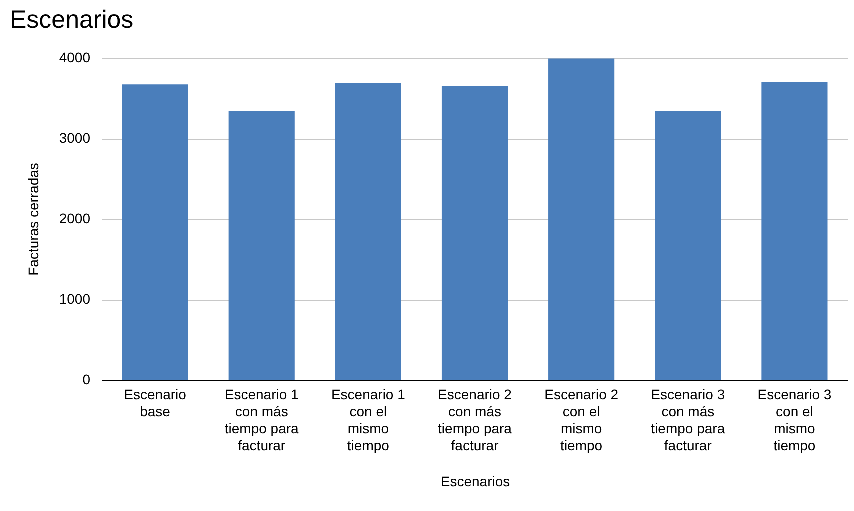 Image resolution: width=854 pixels, height=511 pixels. I want to click on x-tick-label: Escenario 1 con más tiempo para facturar, so click(262, 420).